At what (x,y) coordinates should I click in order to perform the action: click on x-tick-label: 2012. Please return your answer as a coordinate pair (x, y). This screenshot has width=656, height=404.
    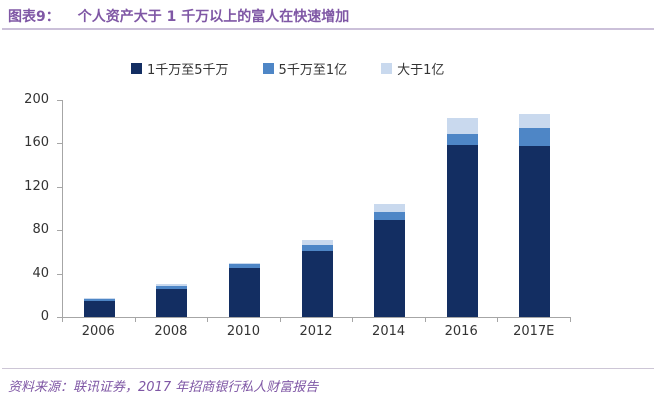
    Looking at the image, I should click on (316, 331).